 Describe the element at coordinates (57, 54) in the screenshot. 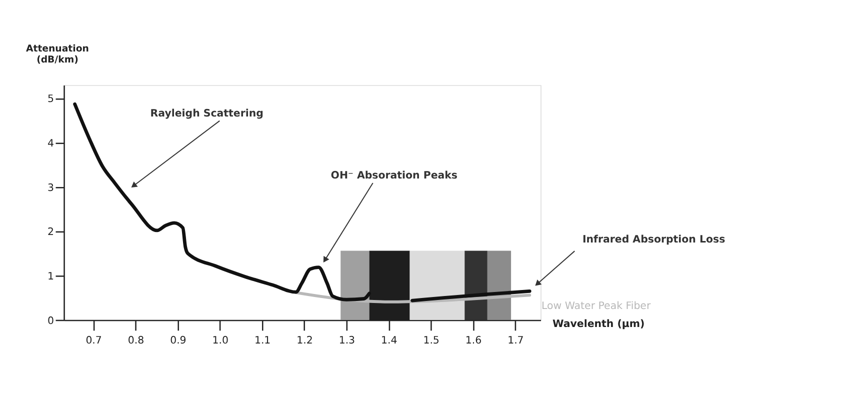

I see `y-axis-title: Attenuation (dB/km)` at that location.